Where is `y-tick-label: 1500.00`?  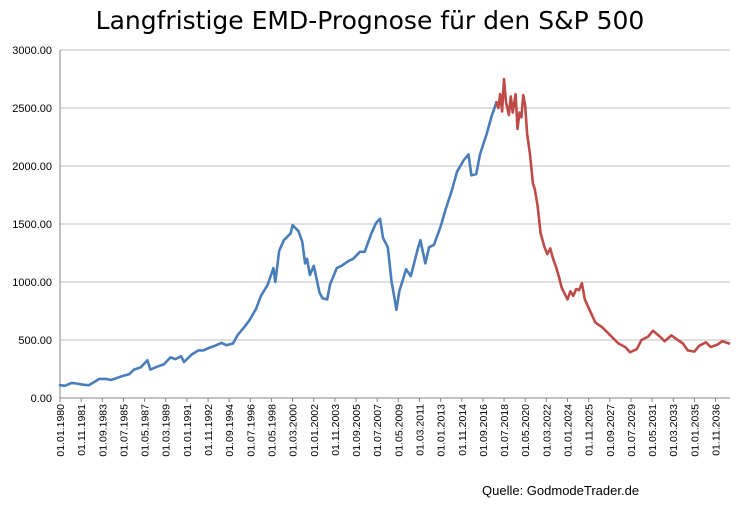 y-tick-label: 1500.00 is located at coordinates (32, 225).